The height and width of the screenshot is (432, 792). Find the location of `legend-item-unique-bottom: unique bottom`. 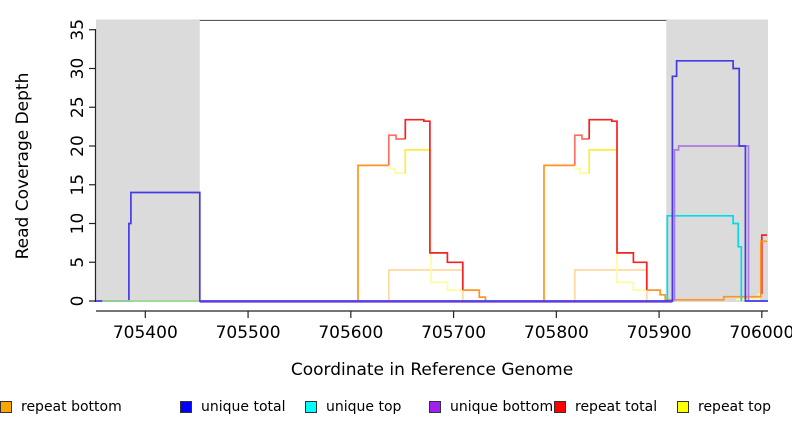

legend-item-unique-bottom: unique bottom is located at coordinates (491, 407).